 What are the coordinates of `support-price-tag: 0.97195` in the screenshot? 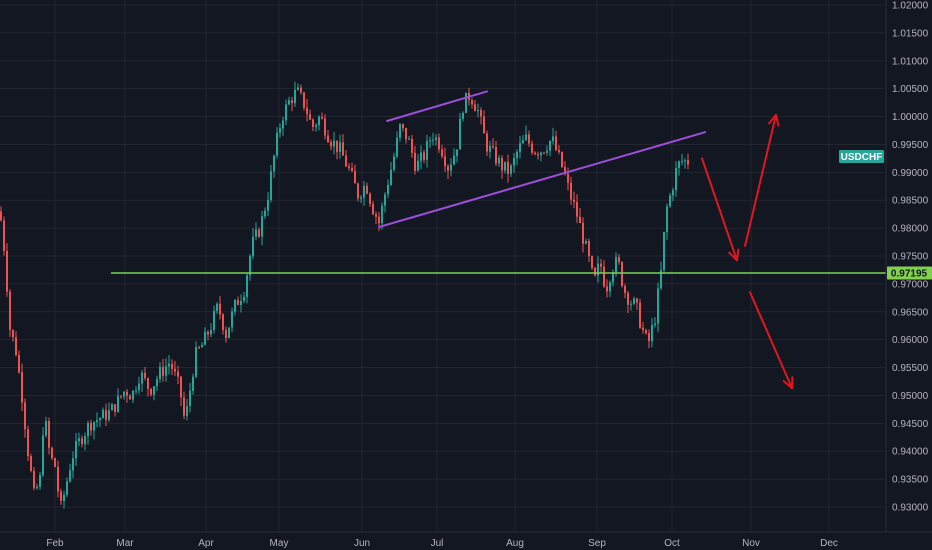 It's located at (909, 273).